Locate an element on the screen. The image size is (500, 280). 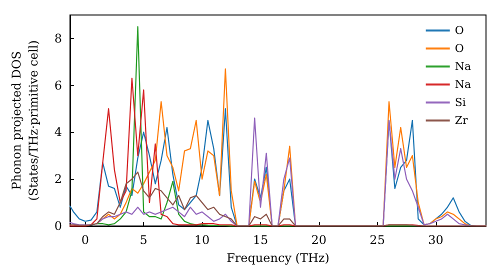
x-tick-label: 10 is located at coordinates (202, 240).